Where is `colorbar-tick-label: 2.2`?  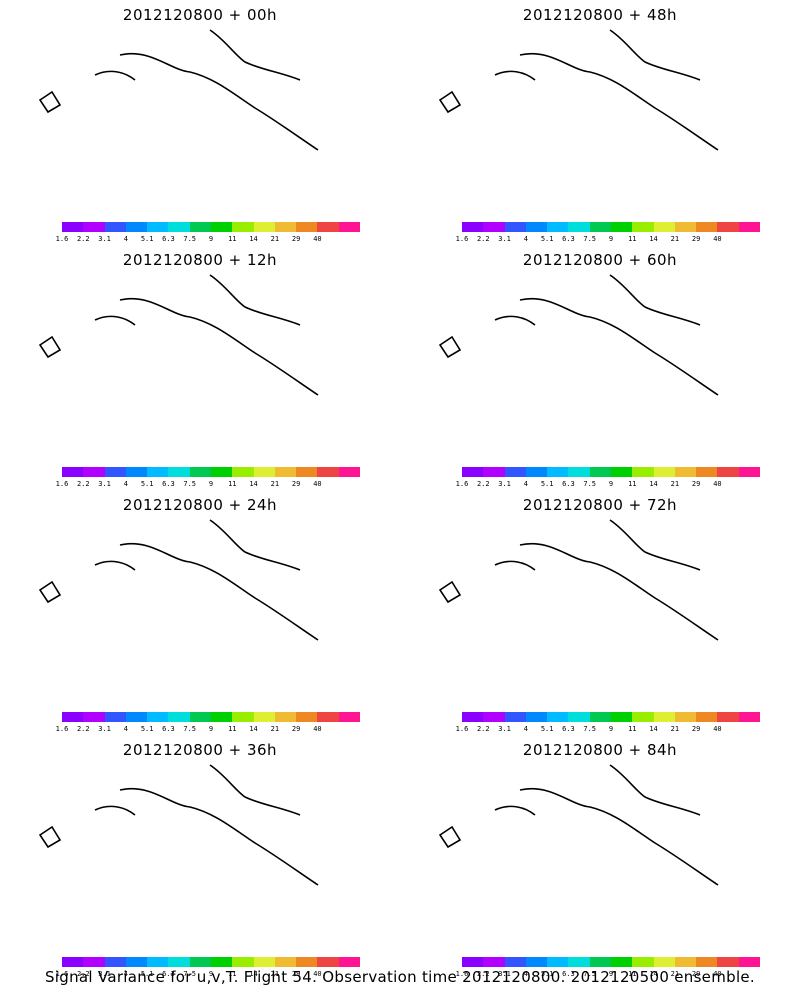 colorbar-tick-label: 2.2 is located at coordinates (83, 729).